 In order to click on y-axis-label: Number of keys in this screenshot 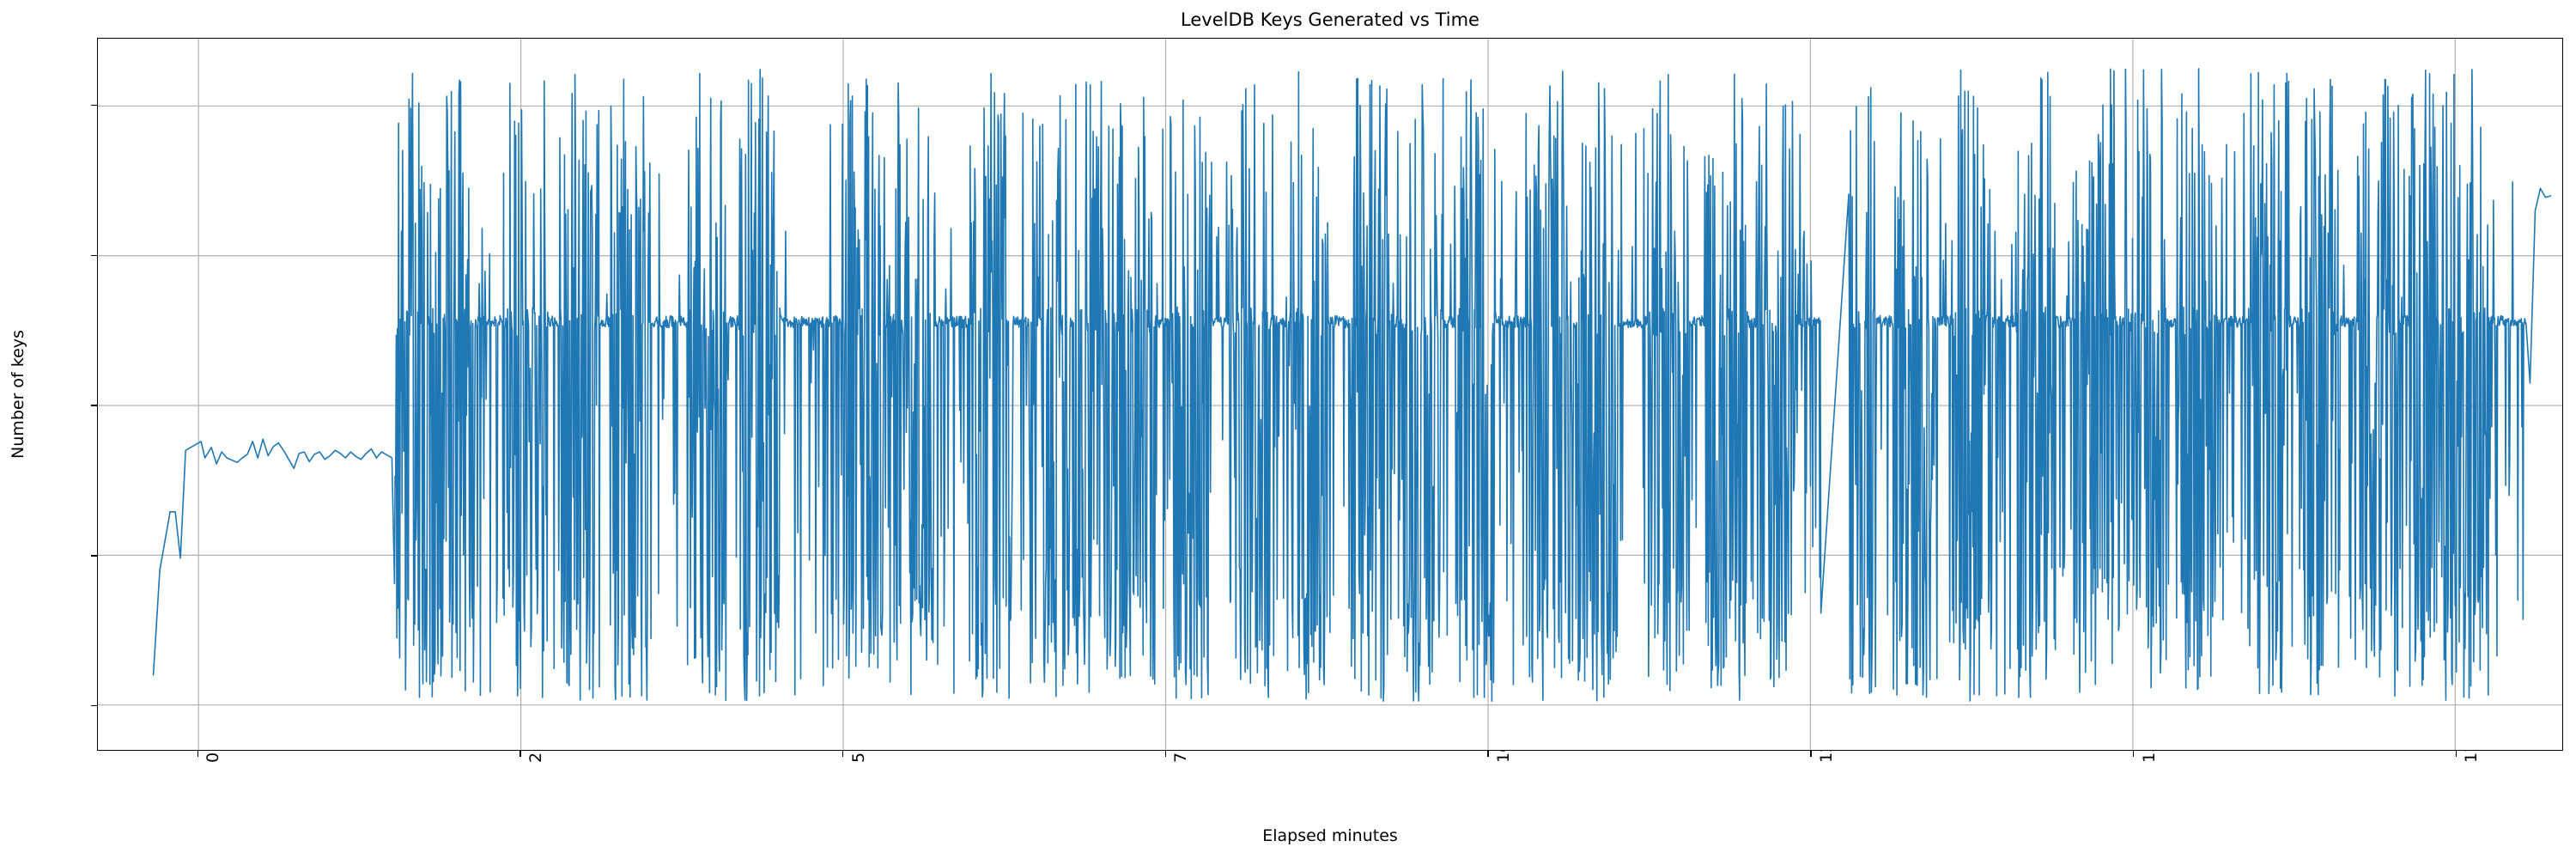, I will do `click(18, 394)`.